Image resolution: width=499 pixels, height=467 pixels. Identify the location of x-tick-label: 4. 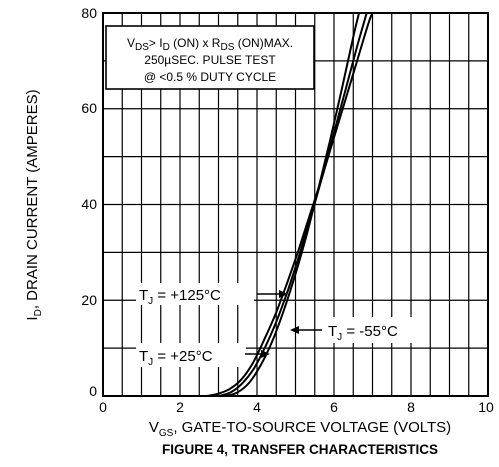
(257, 407).